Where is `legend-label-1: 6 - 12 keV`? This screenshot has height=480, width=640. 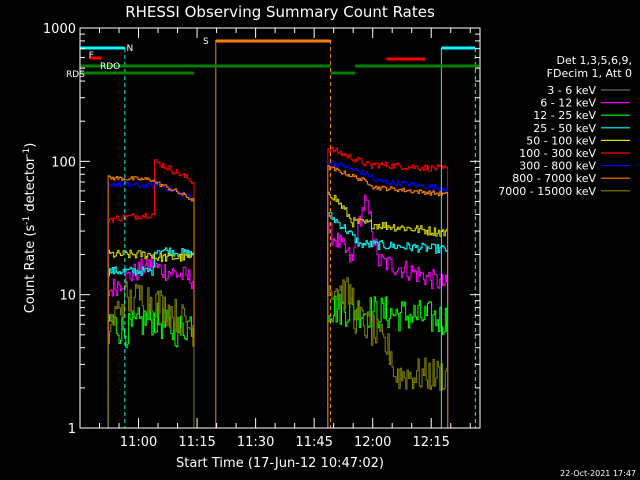
legend-label-1: 6 - 12 keV is located at coordinates (568, 103).